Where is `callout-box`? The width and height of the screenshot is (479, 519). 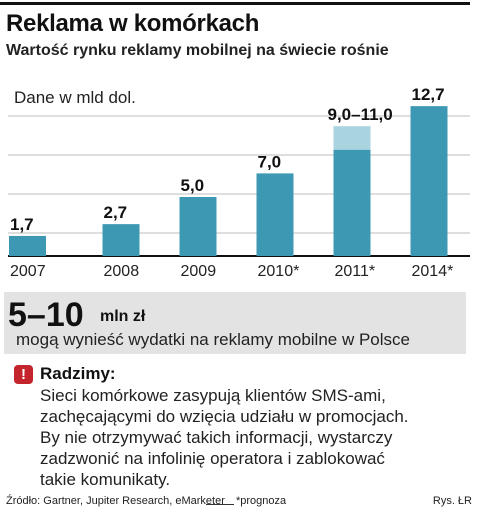
callout-box is located at coordinates (235, 323).